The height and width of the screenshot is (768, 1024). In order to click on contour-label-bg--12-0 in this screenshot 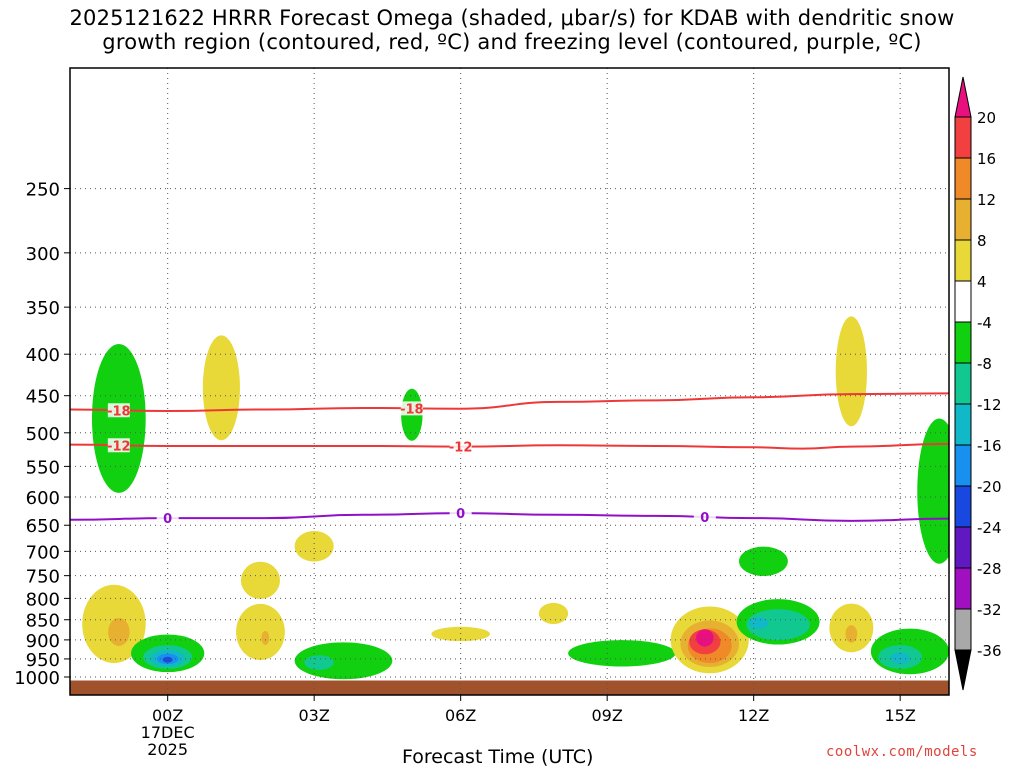, I will do `click(118, 445)`.